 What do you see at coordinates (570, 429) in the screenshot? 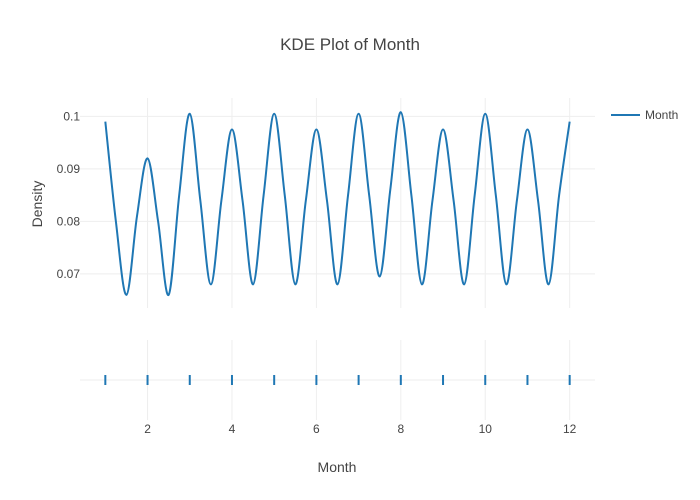
I see `x-tick-label: 12` at bounding box center [570, 429].